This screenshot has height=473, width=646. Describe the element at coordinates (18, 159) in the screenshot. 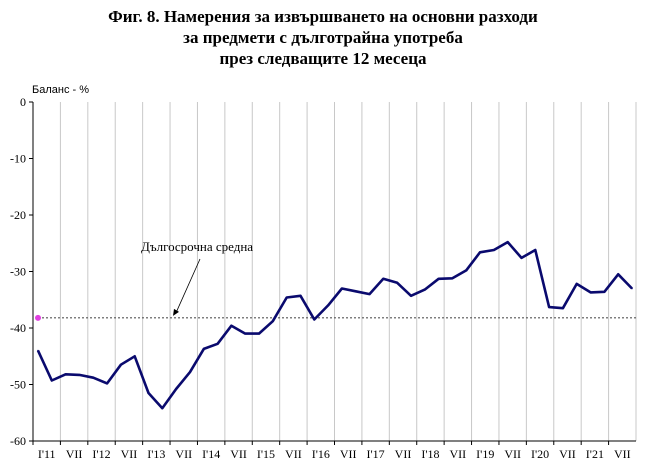

I see `y-tick-label: -10` at that location.